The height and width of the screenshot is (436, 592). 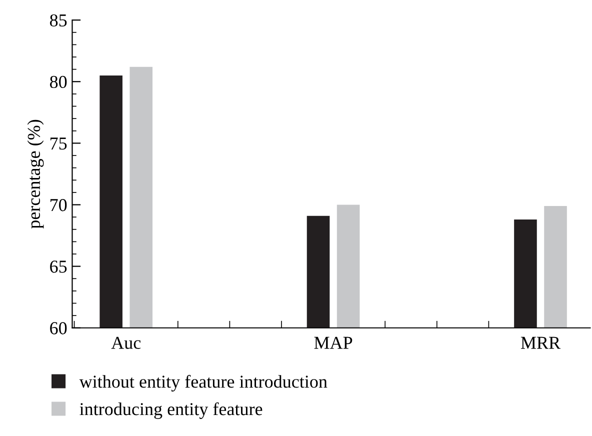 I want to click on y-axis-title: percentage (%), so click(x=35, y=174).